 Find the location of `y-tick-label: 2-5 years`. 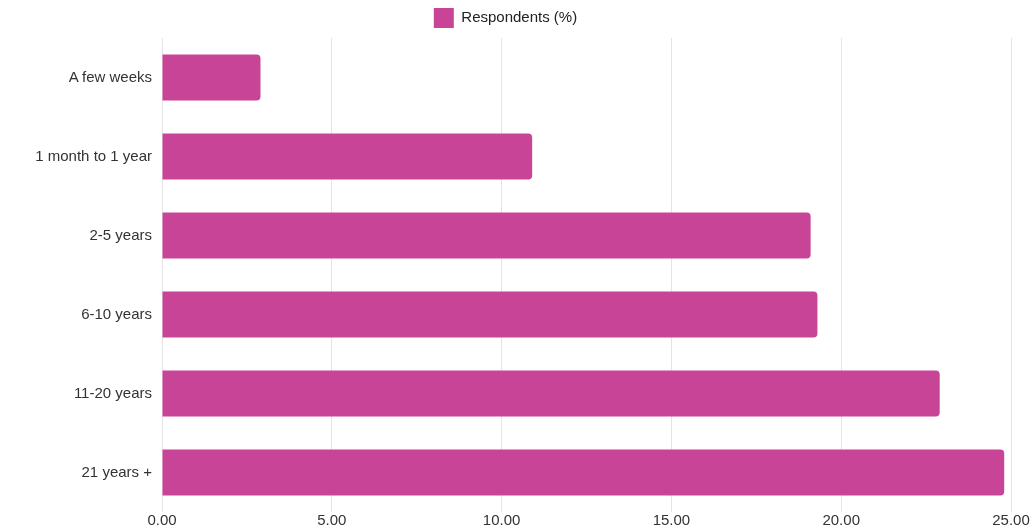

y-tick-label: 2-5 years is located at coordinates (120, 234).